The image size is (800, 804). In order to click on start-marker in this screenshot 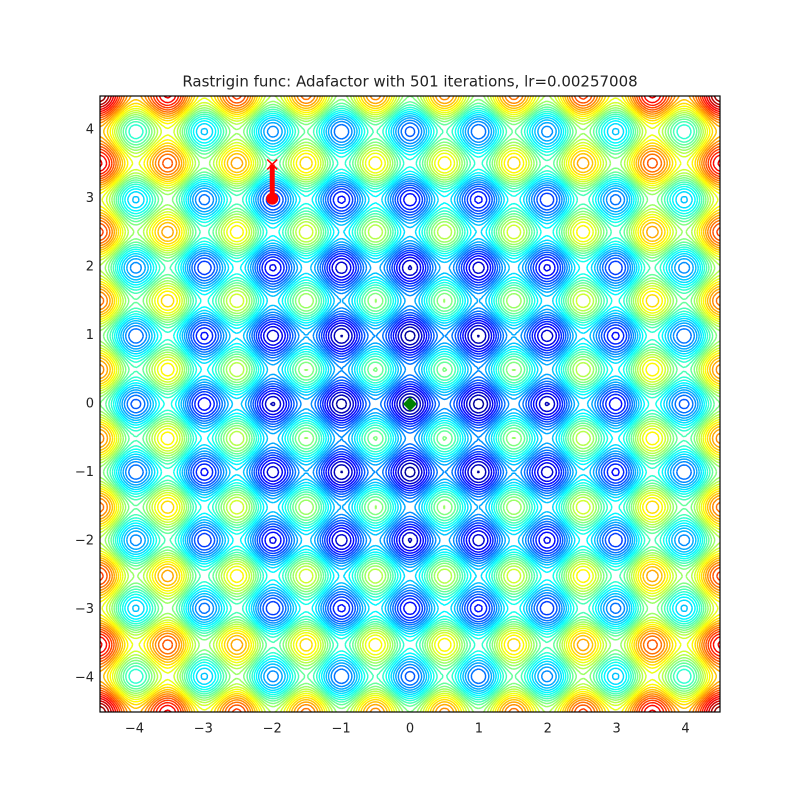, I will do `click(272, 164)`.